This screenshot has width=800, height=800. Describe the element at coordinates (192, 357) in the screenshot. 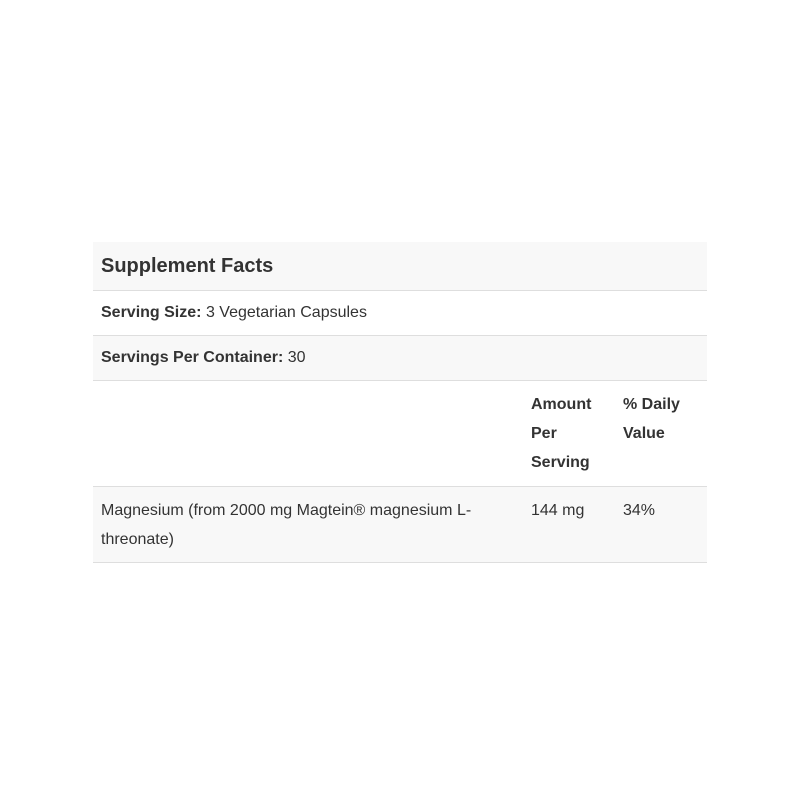

I see `servings-per-container-label: Servings Per Container:` at that location.